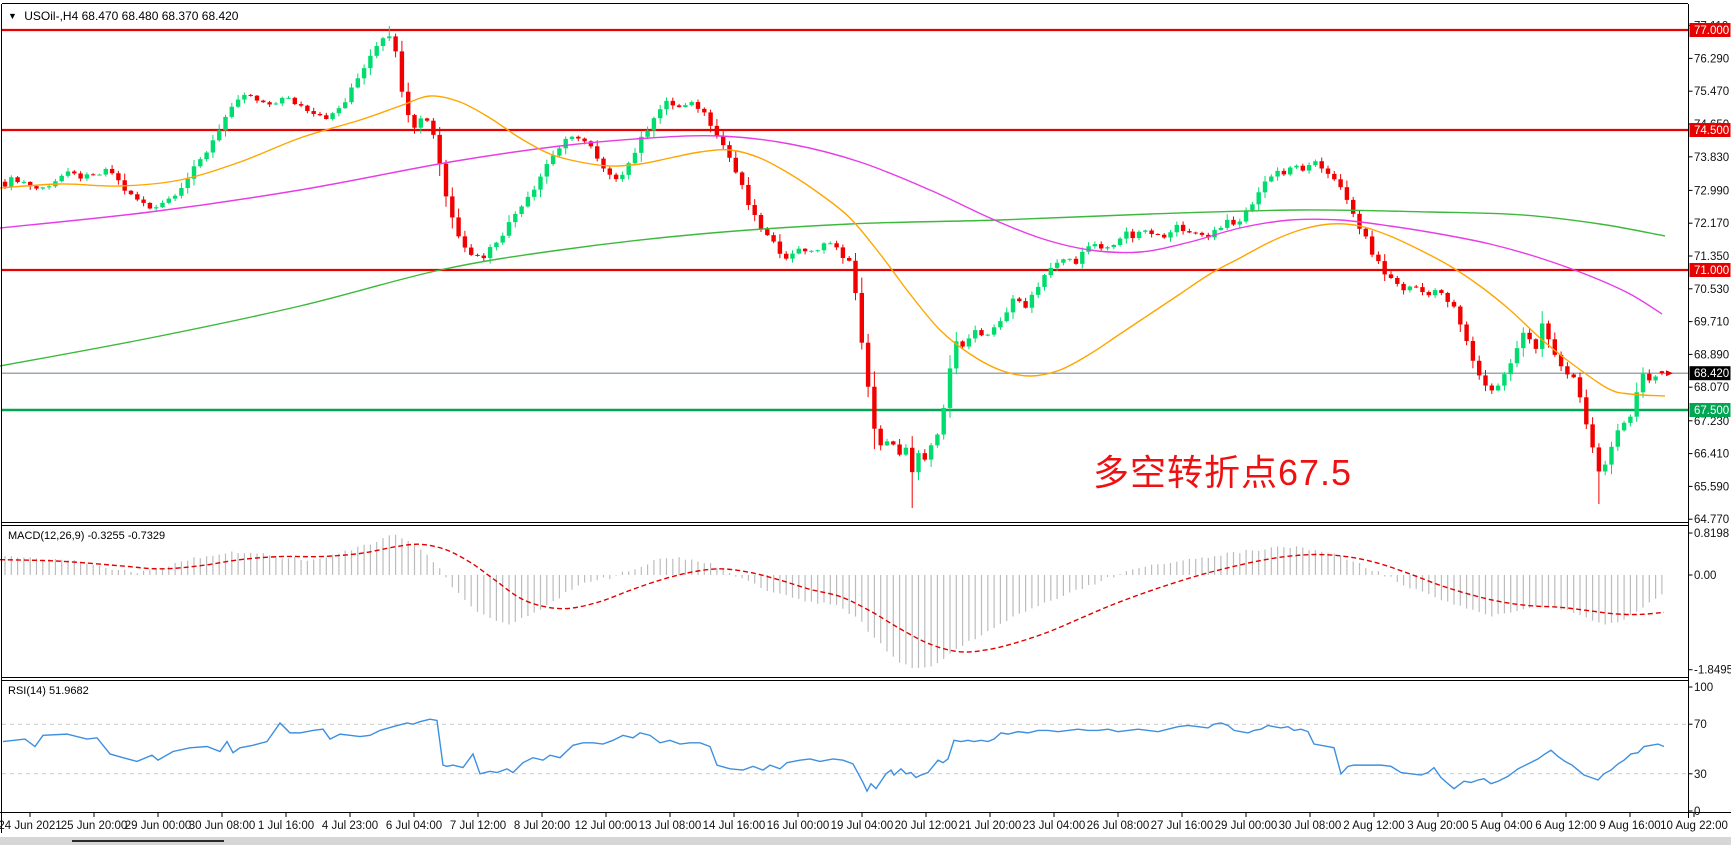 The image size is (1731, 845). Describe the element at coordinates (1712, 671) in the screenshot. I see `macd-tick-label: -1.8495` at that location.